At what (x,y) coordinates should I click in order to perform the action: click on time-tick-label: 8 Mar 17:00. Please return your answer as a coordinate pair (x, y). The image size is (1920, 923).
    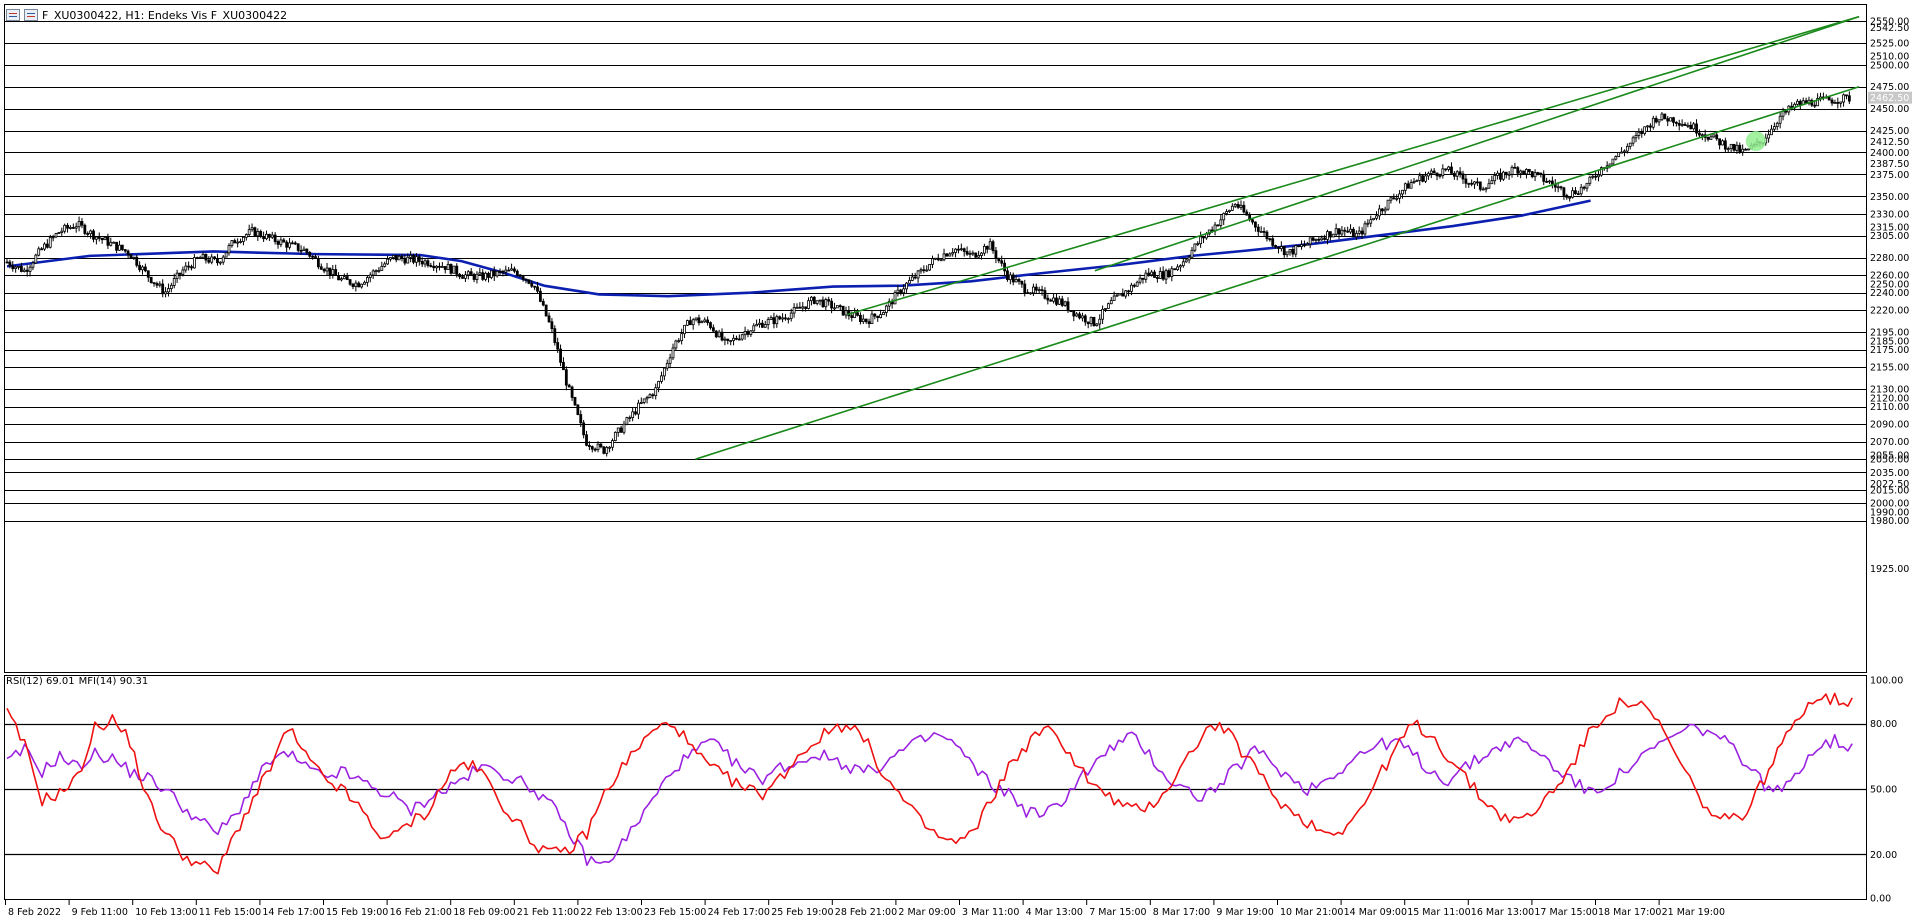
    Looking at the image, I should click on (1181, 912).